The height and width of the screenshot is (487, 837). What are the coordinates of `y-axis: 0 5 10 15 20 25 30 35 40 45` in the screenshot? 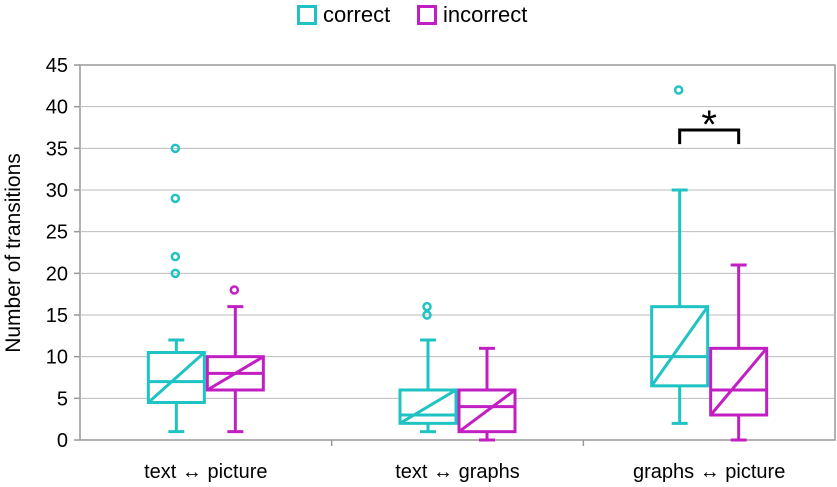 It's located at (63, 253).